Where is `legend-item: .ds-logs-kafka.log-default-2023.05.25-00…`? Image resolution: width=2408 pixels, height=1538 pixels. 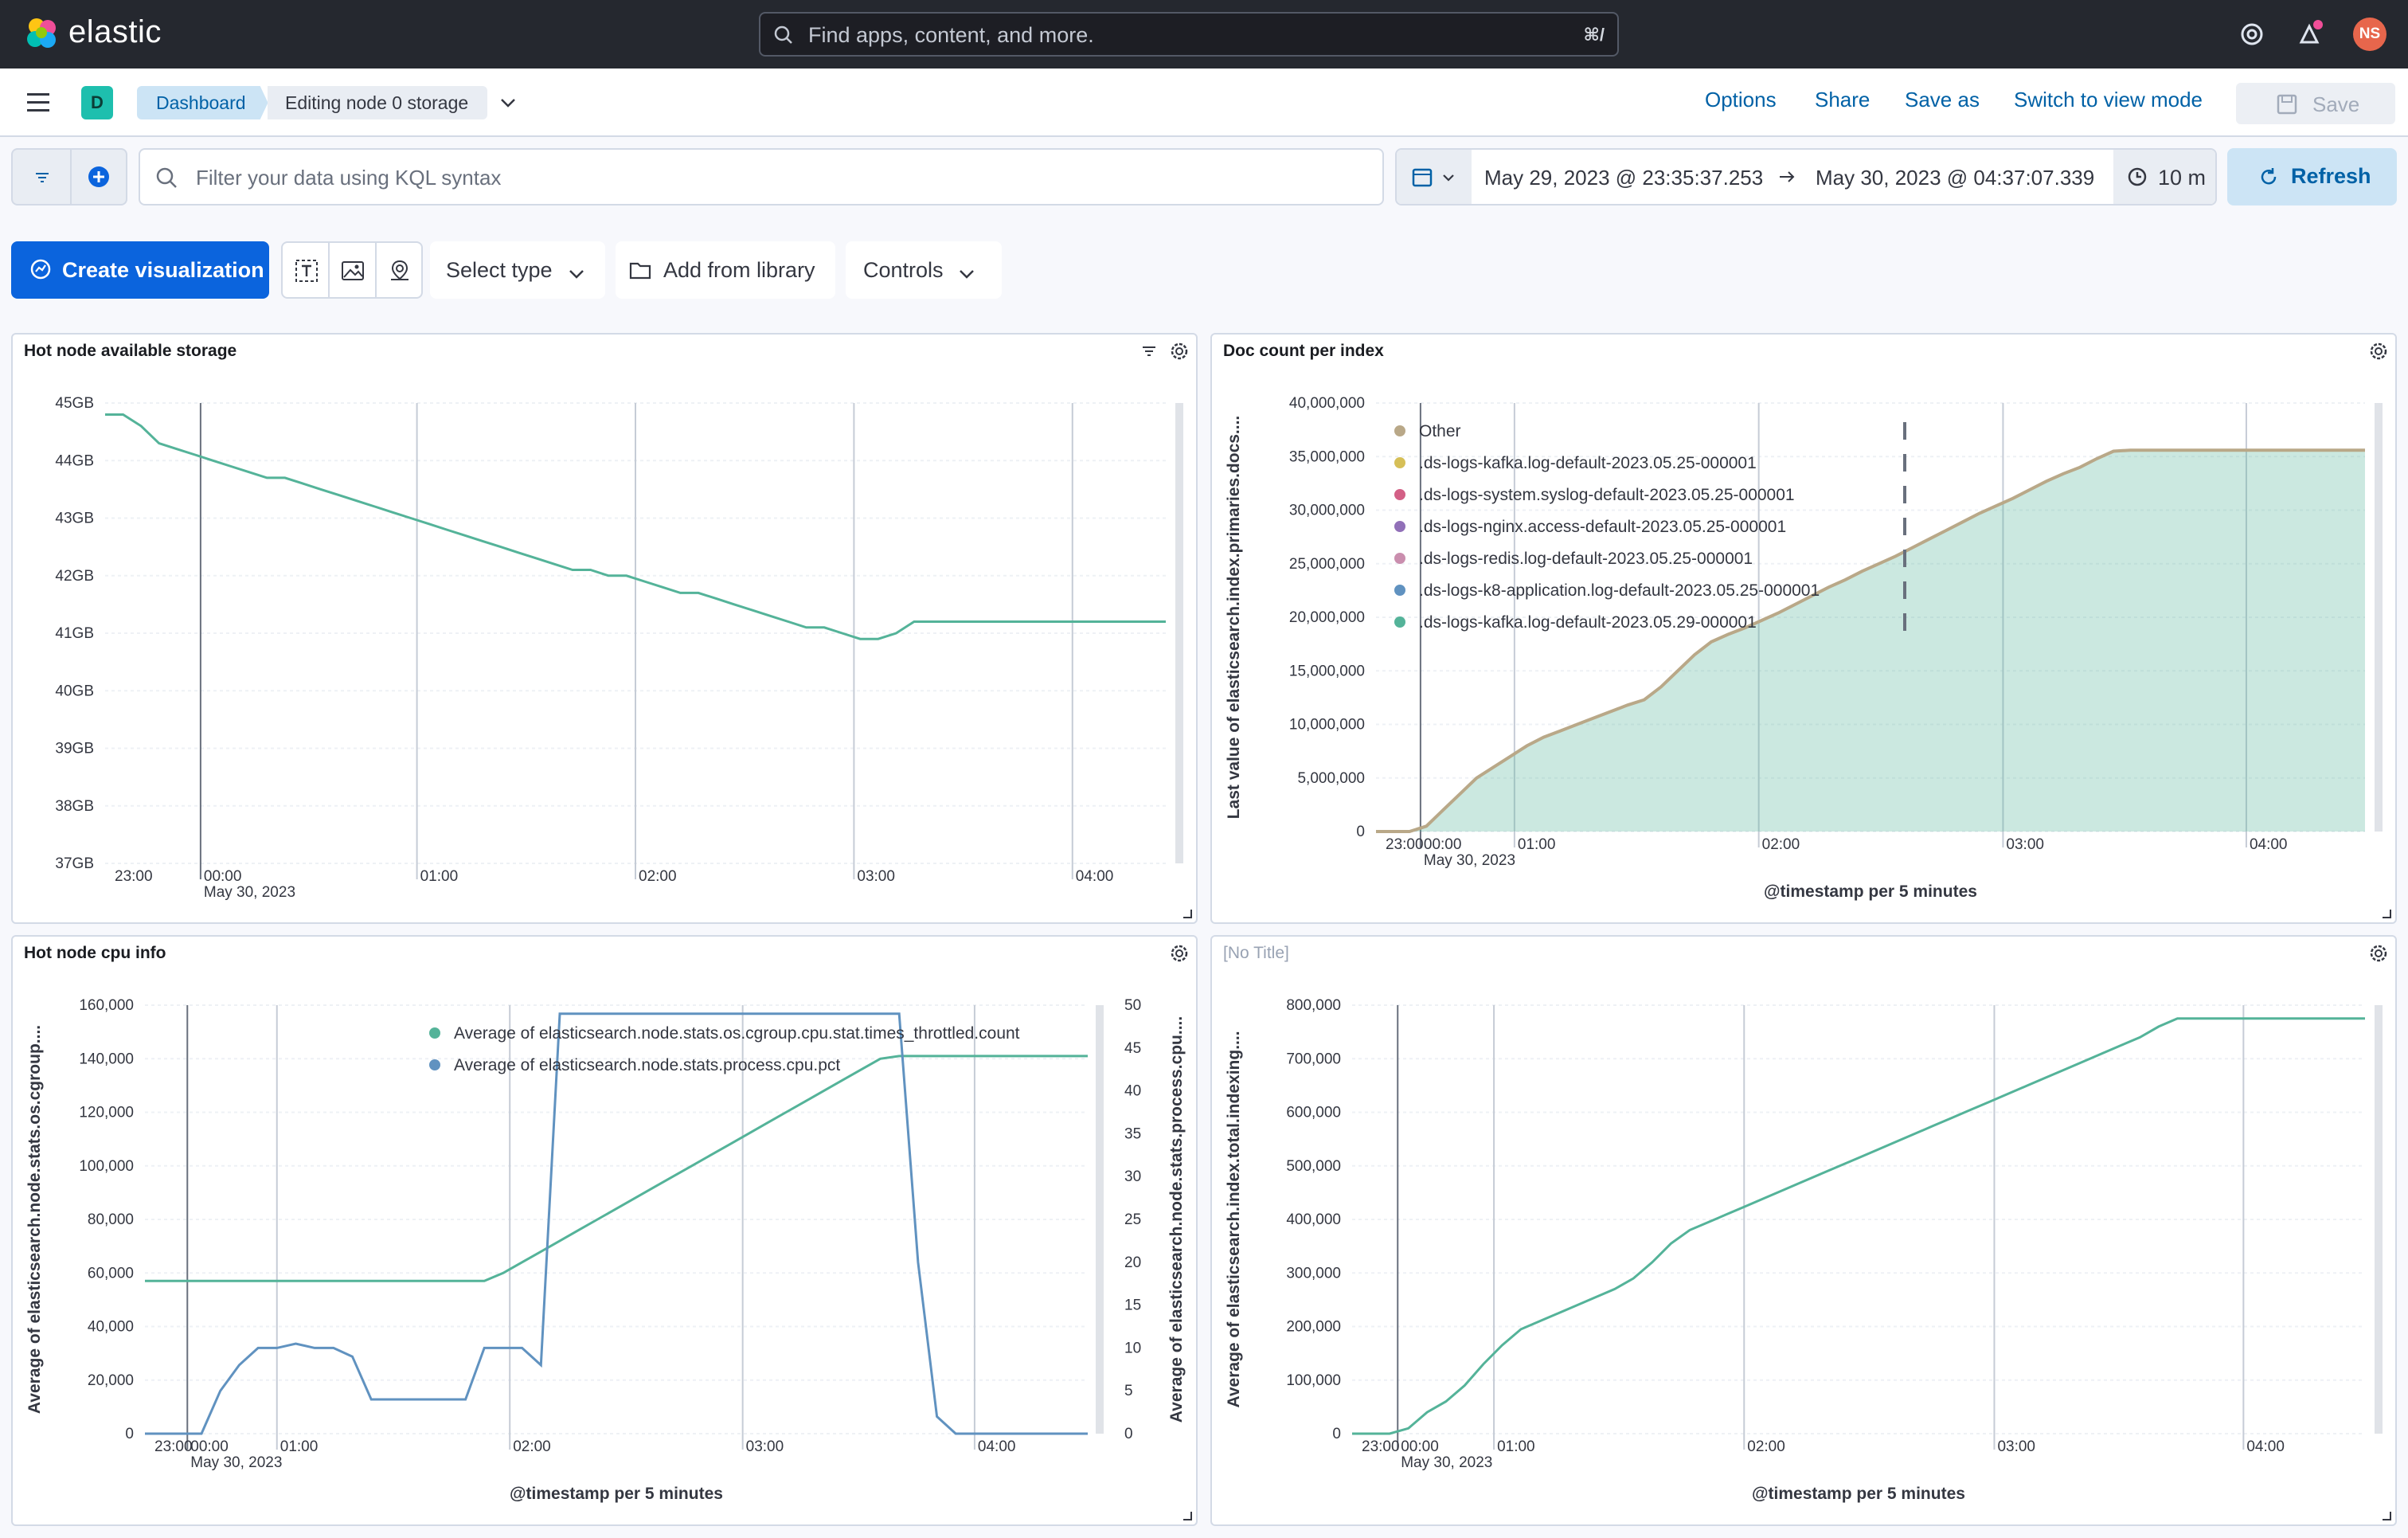
legend-item: .ds-logs-kafka.log-default-2023.05.25-00… is located at coordinates (1588, 463).